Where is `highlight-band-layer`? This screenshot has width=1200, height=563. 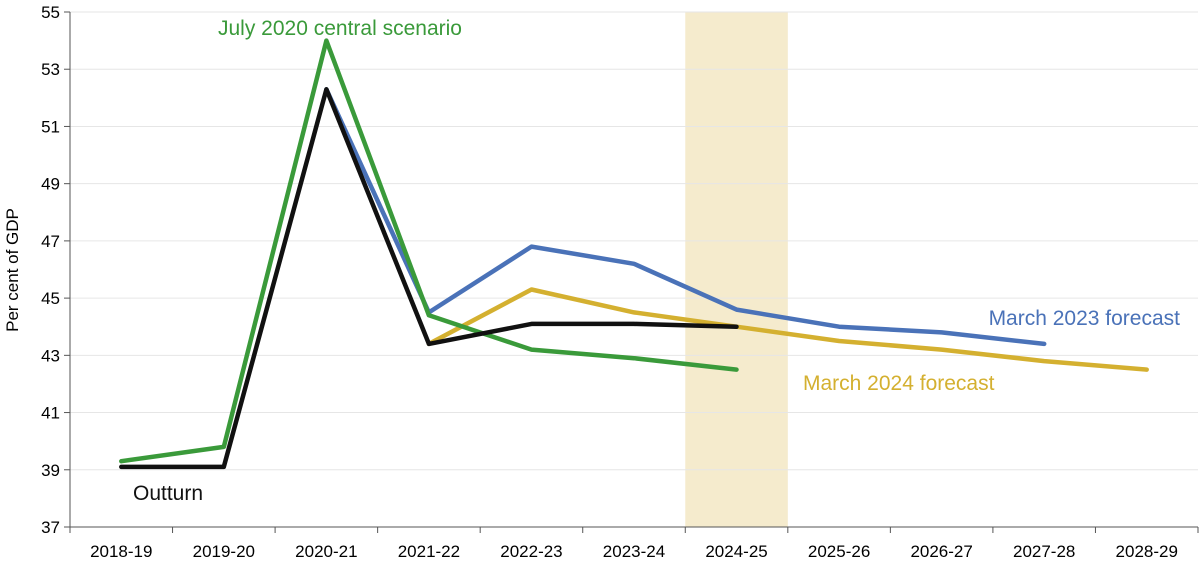 highlight-band-layer is located at coordinates (736, 269).